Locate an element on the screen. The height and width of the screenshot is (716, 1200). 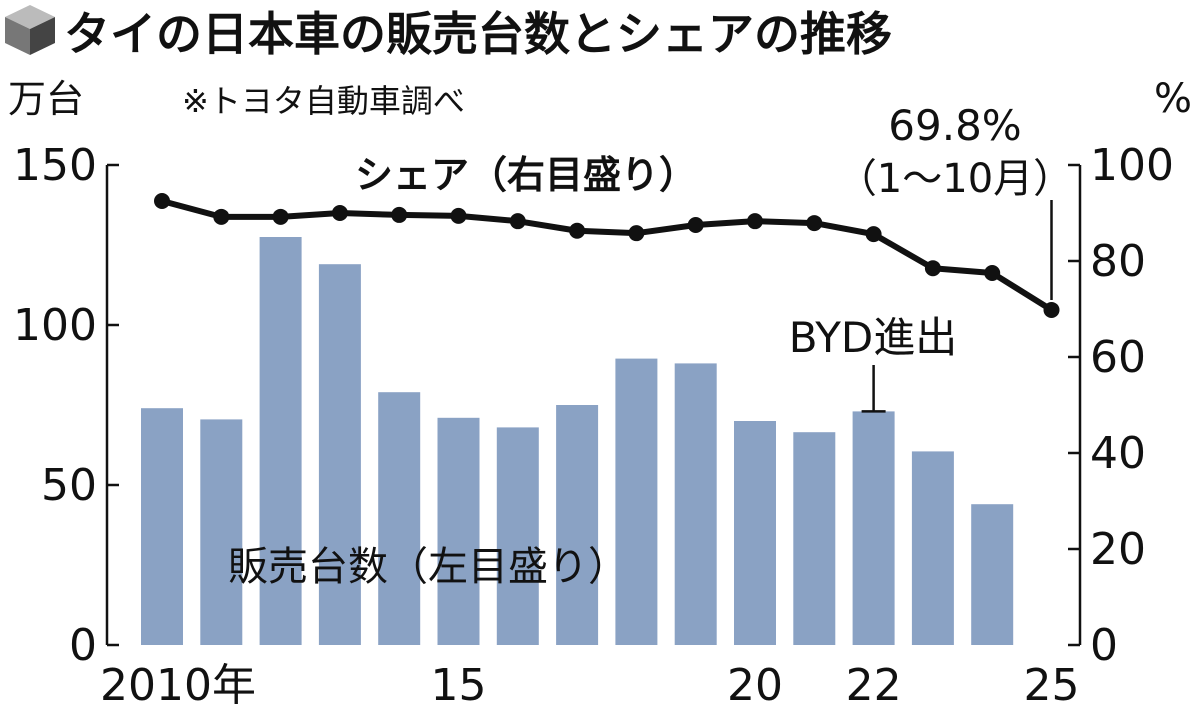
share-line is located at coordinates (607, 255).